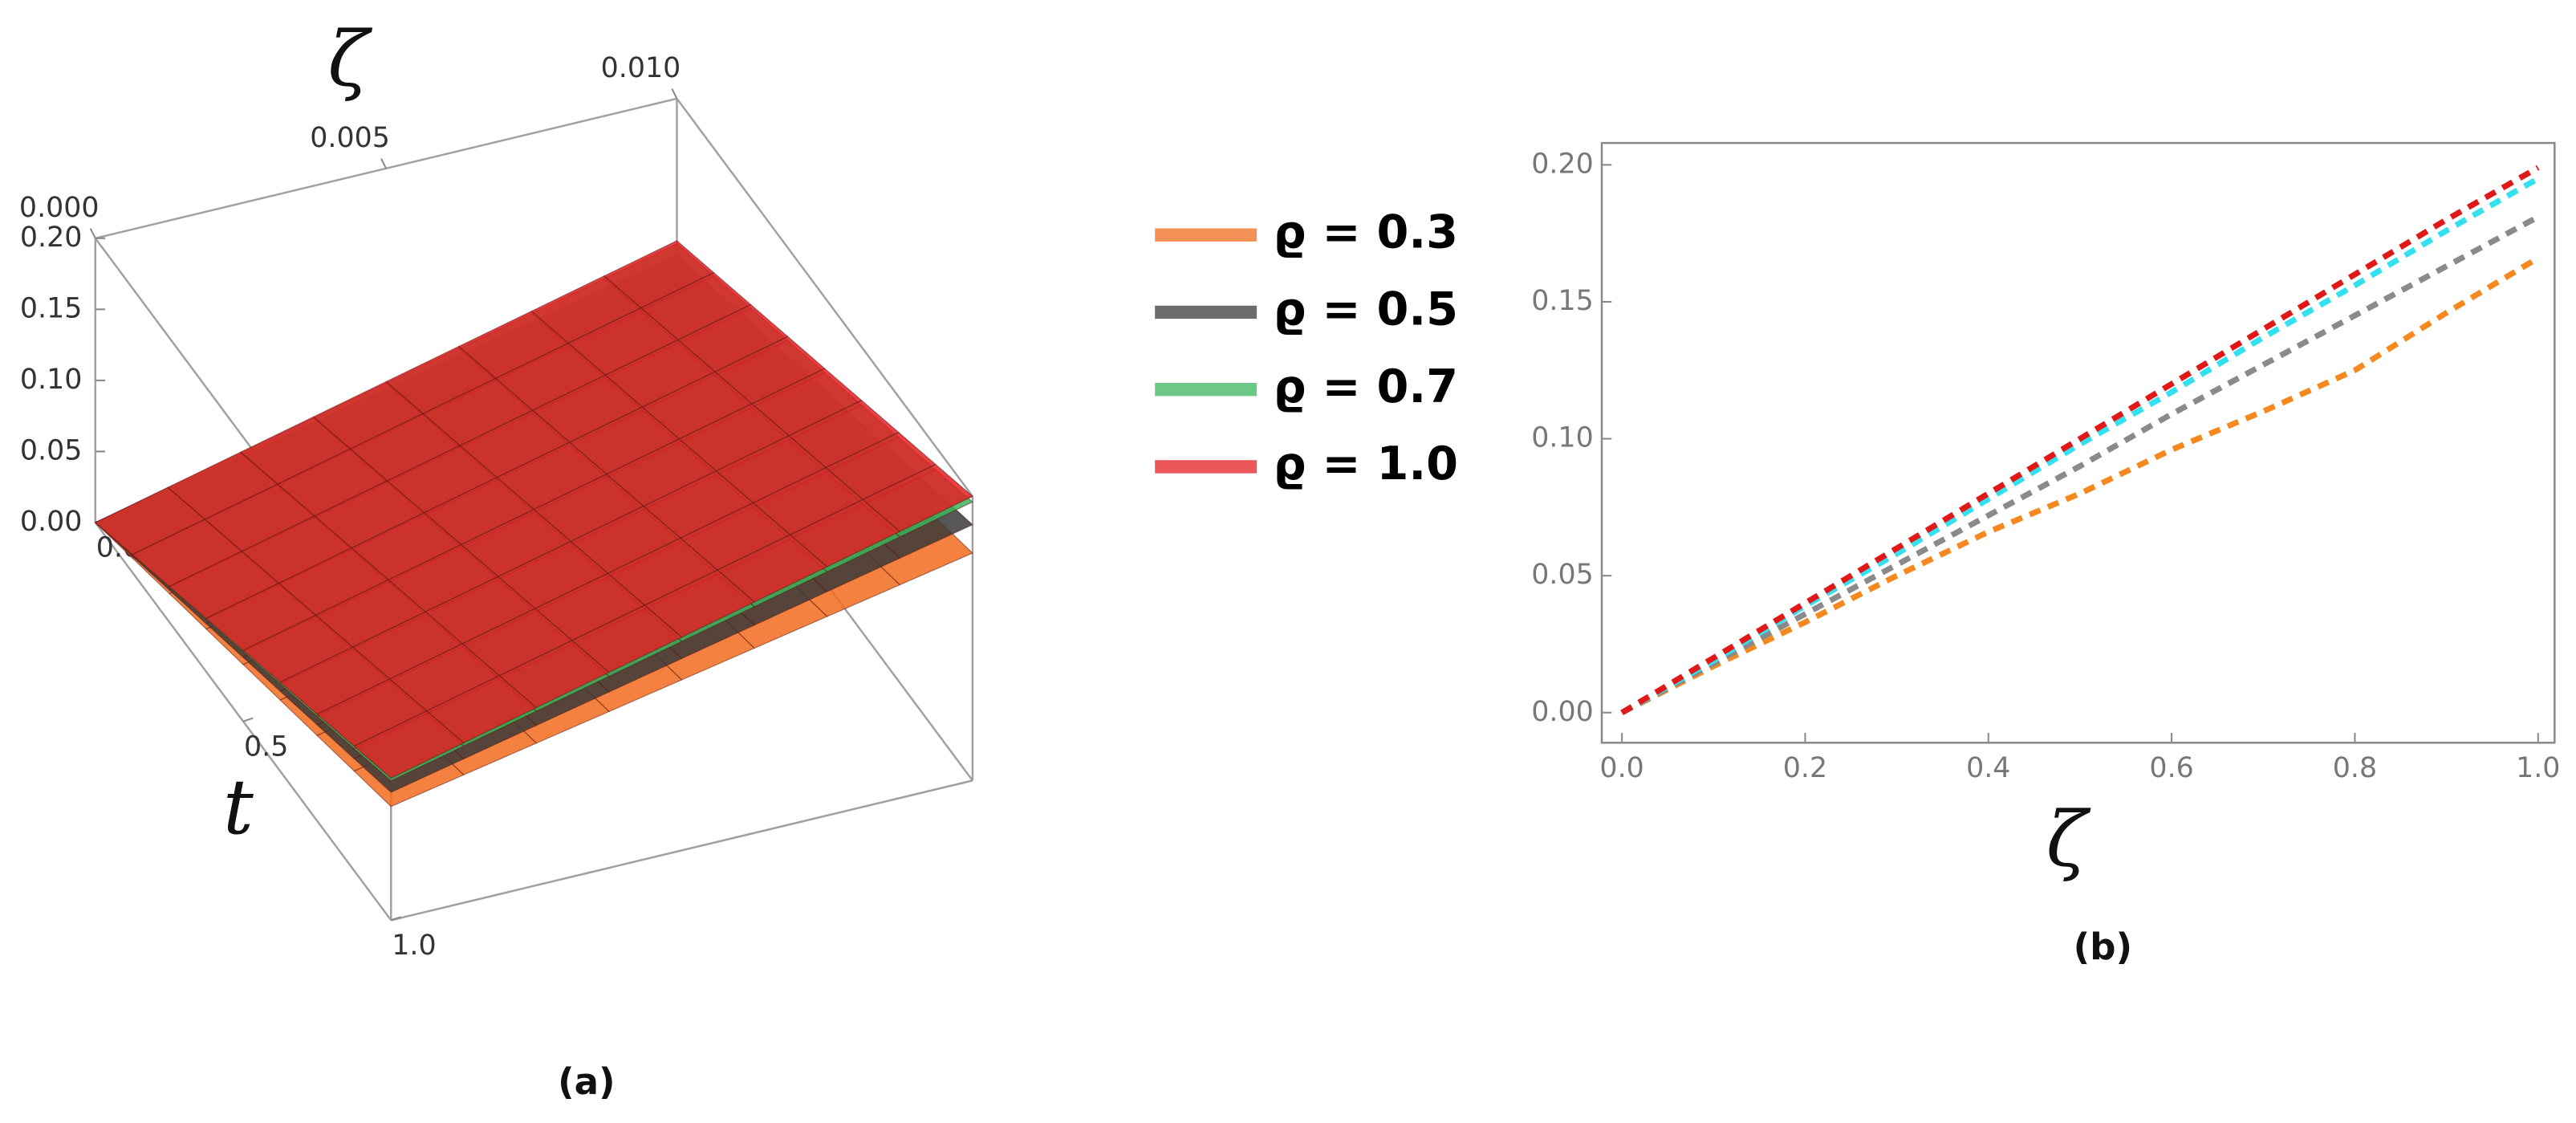 This screenshot has width=2576, height=1123. Describe the element at coordinates (1366, 463) in the screenshot. I see `legend-label: ϱ = 1.0` at that location.